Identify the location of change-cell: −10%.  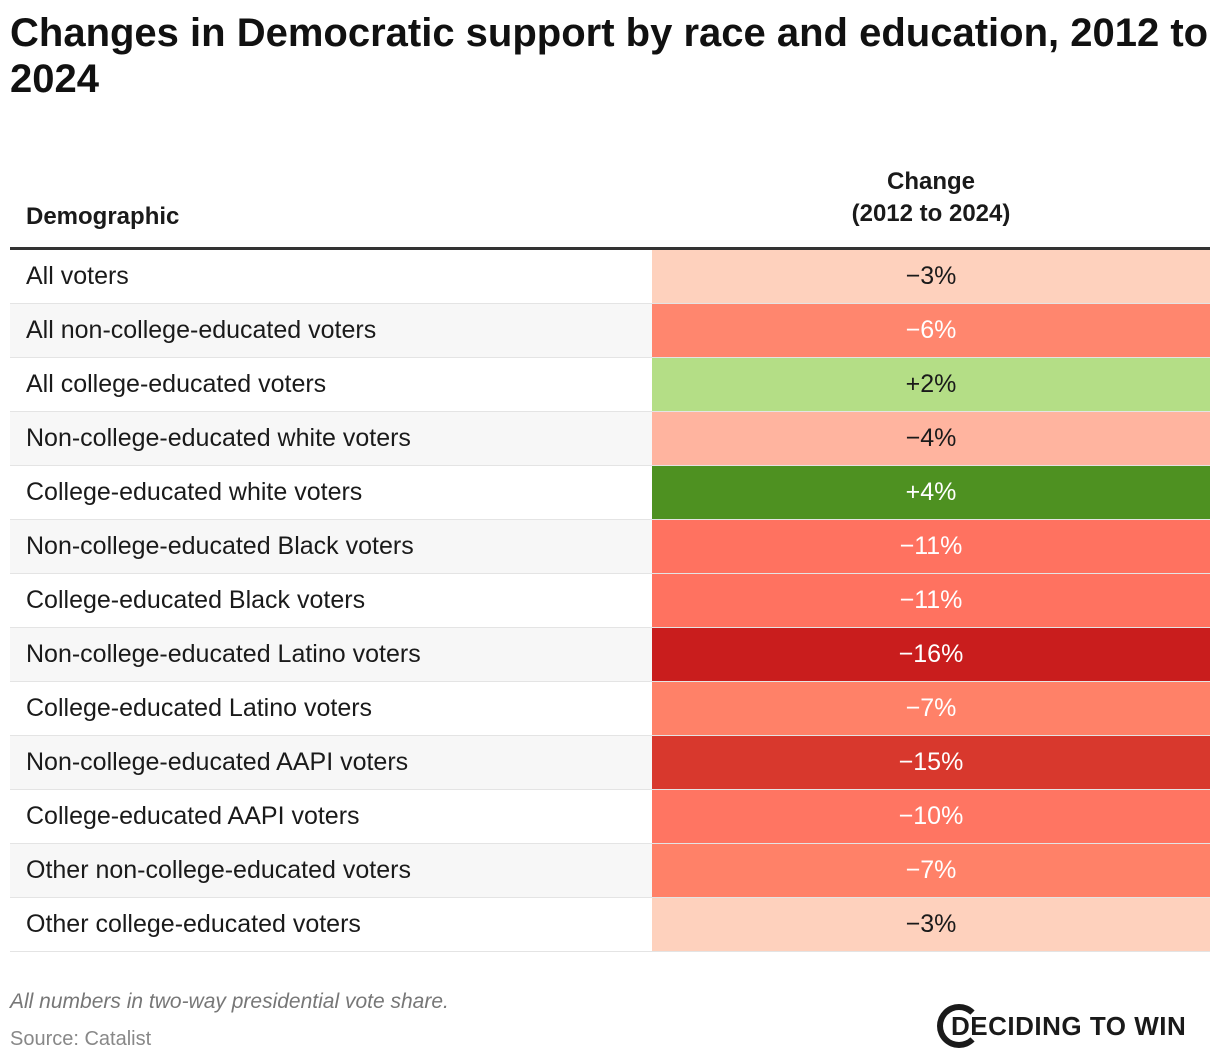
(931, 816).